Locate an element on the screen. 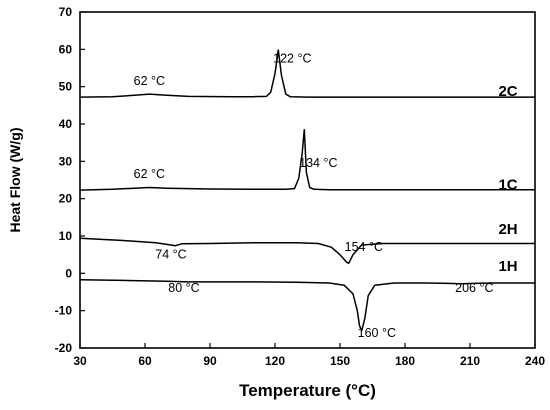 The width and height of the screenshot is (550, 410). y-tick-label: 40 is located at coordinates (66, 124).